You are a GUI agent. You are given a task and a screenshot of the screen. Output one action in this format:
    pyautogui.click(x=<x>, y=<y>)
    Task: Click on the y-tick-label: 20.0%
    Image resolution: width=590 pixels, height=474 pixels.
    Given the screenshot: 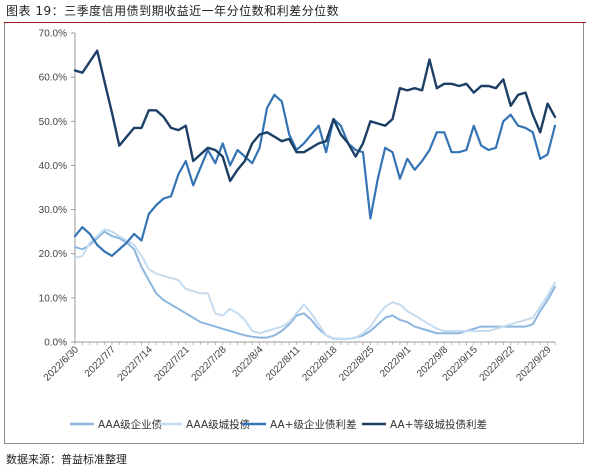 What is the action you would take?
    pyautogui.click(x=53, y=254)
    